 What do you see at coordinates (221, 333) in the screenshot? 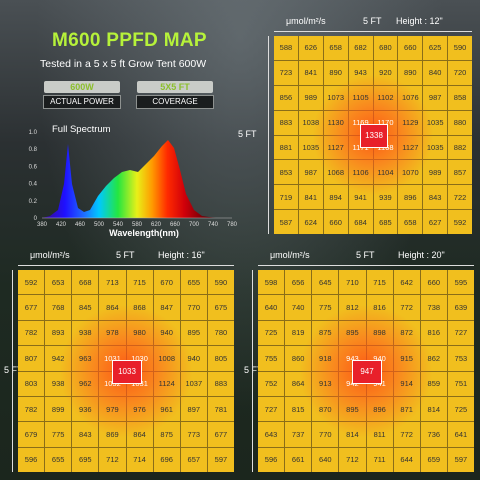
I see `ppfd-cell: 780` at bounding box center [221, 333].